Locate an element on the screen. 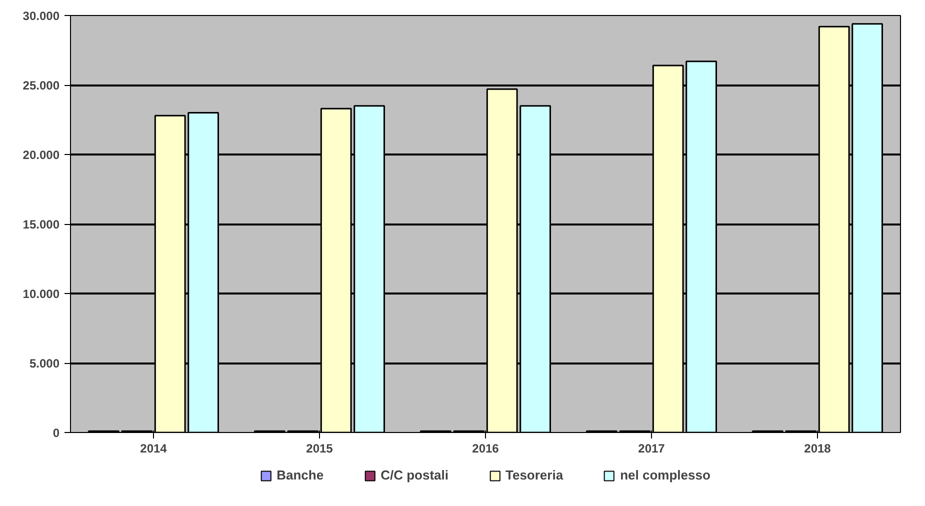 This screenshot has width=925, height=506. x-tick-label: 2017 is located at coordinates (652, 449).